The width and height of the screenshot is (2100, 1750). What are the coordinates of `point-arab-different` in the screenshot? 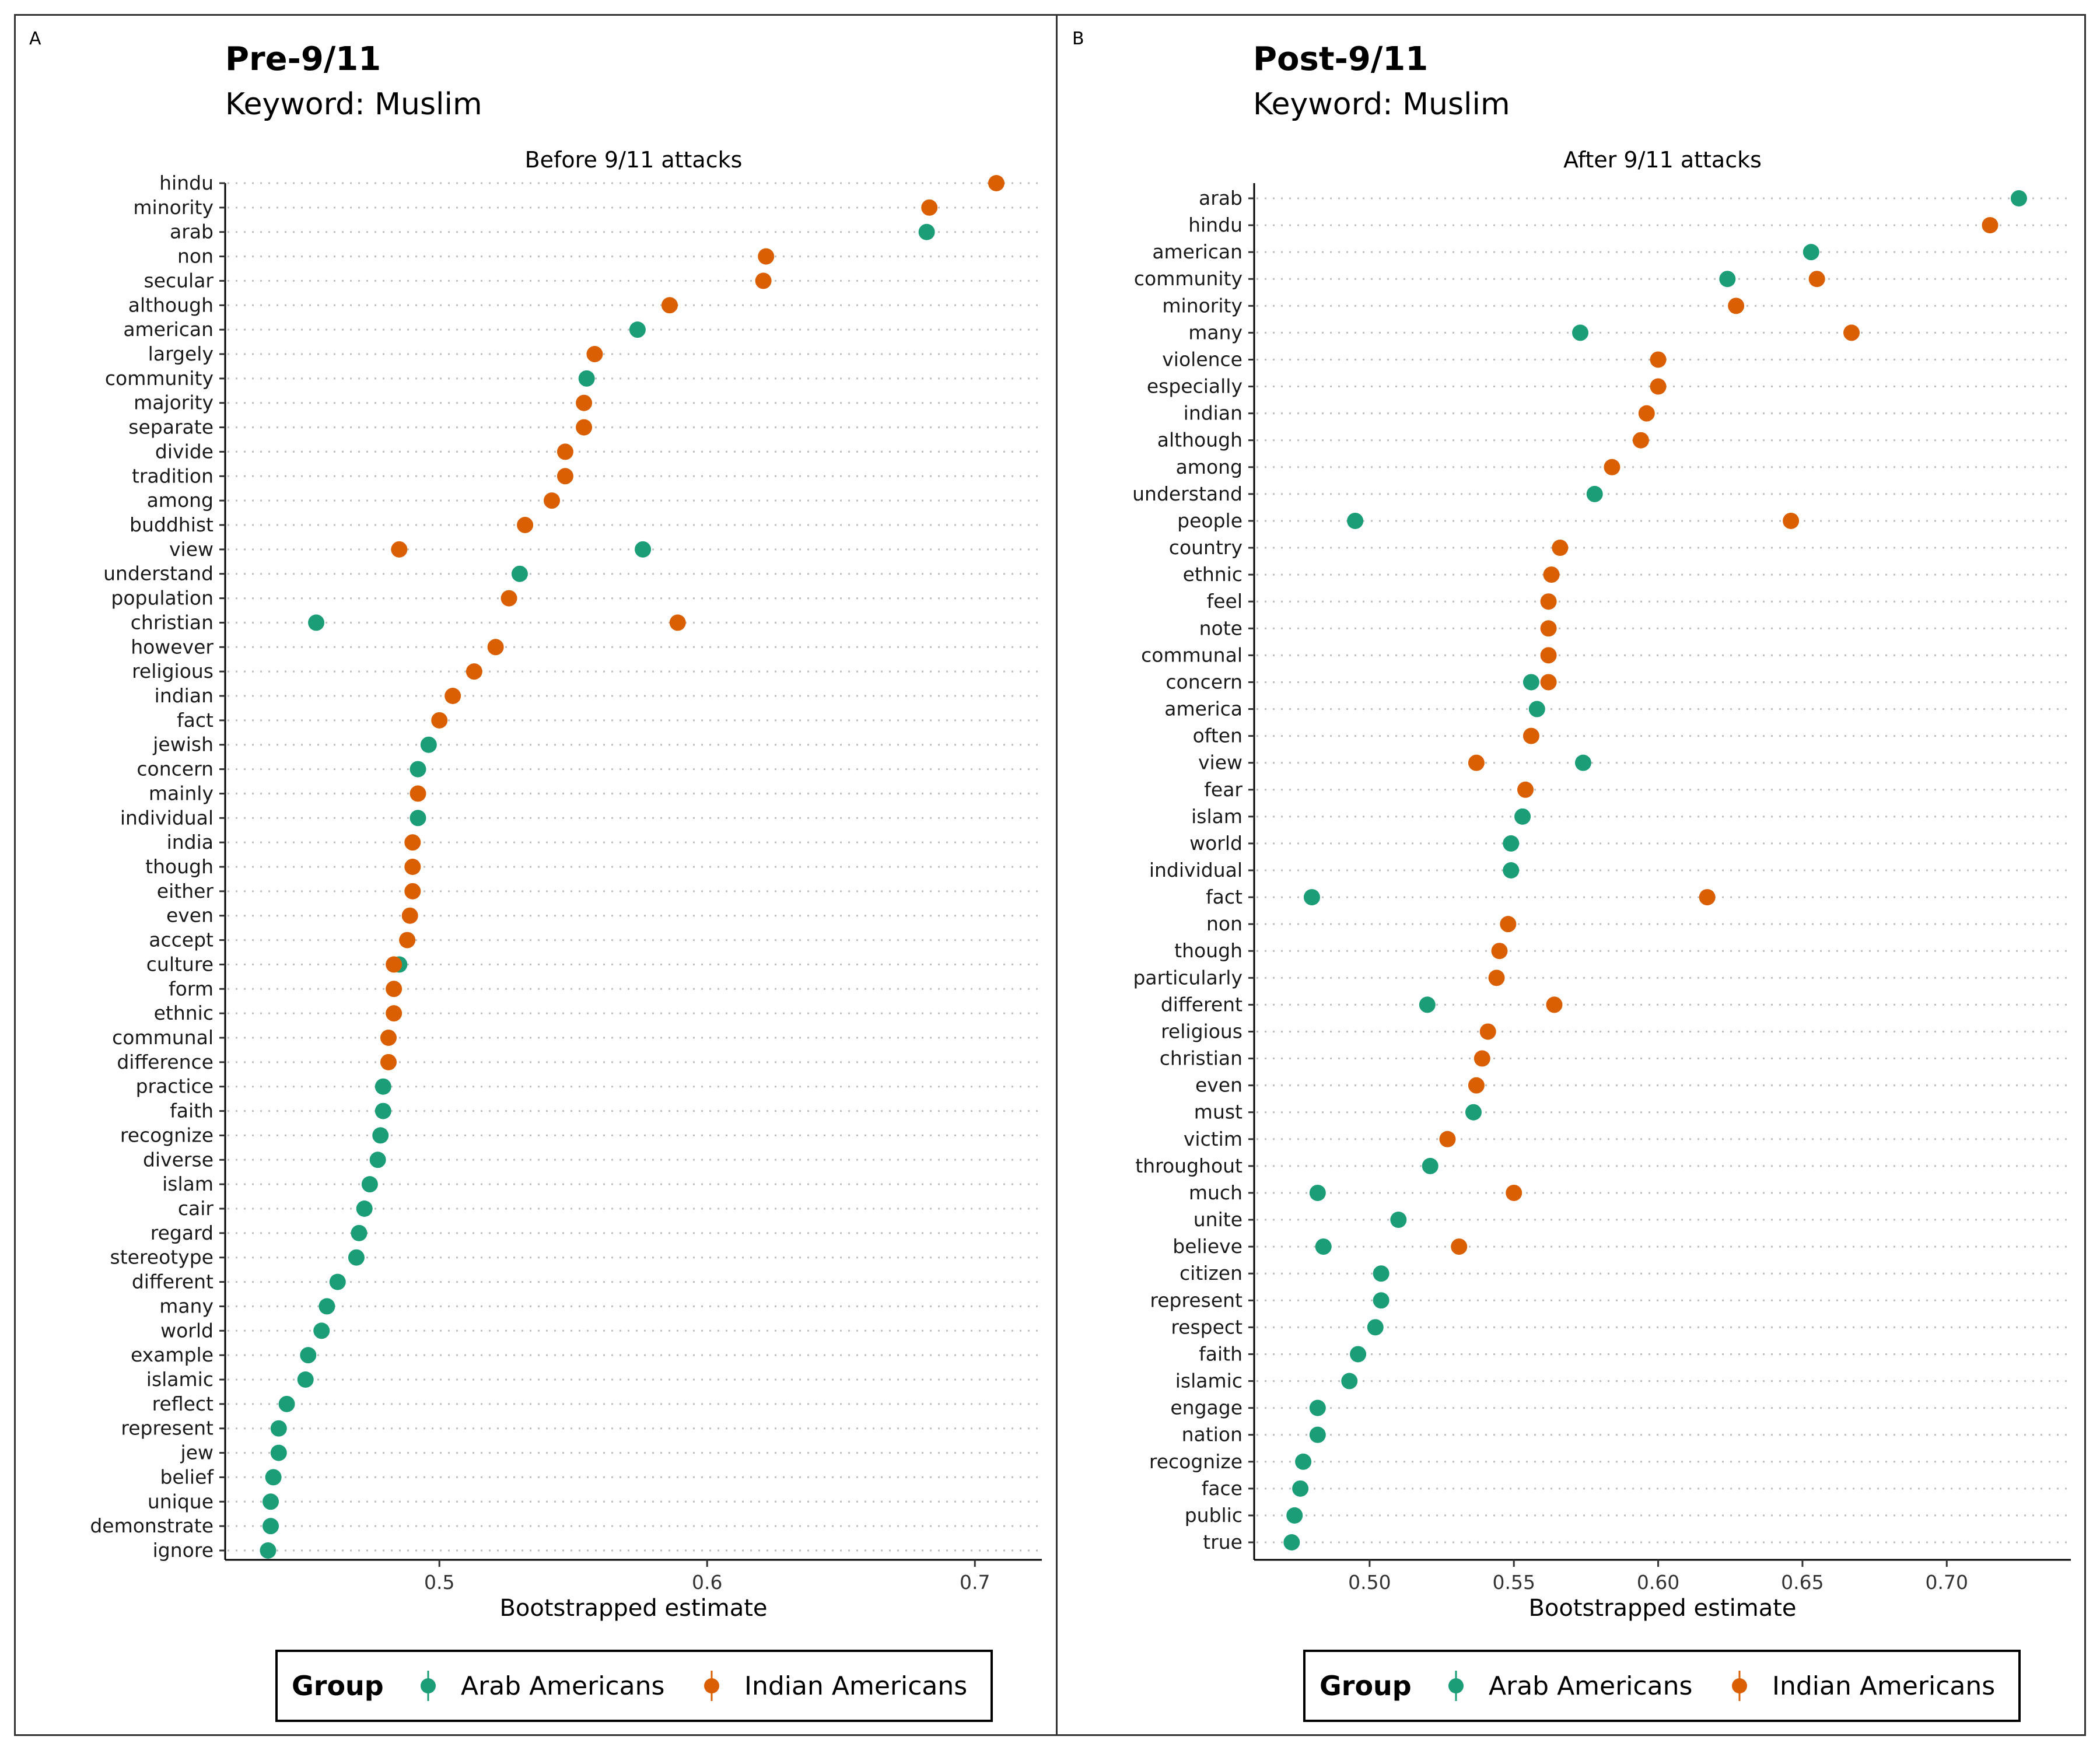 It's located at (337, 1281).